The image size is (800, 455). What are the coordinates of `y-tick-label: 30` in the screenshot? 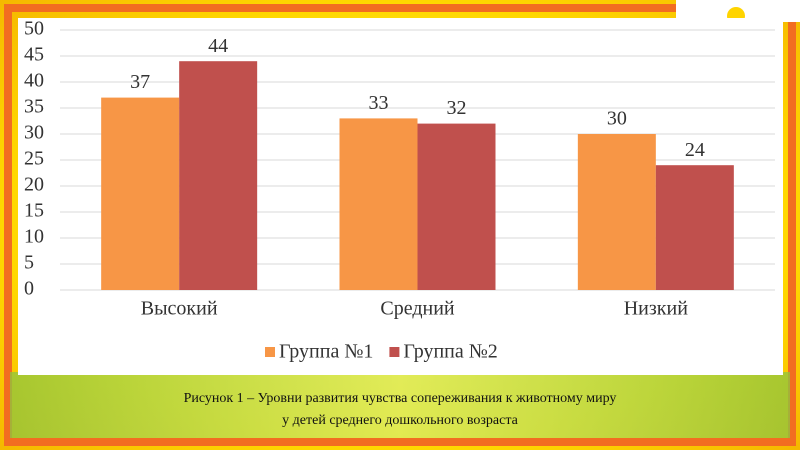 It's located at (34, 133).